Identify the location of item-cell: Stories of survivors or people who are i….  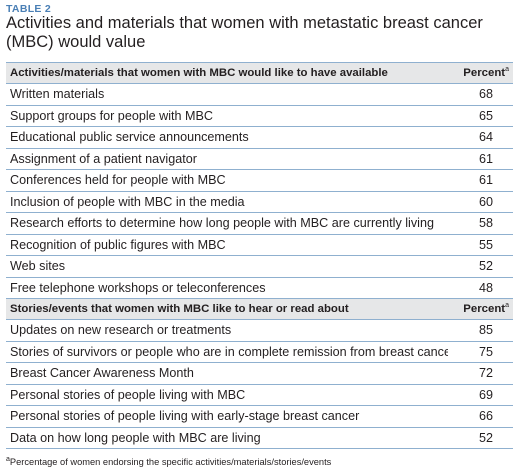
(227, 352).